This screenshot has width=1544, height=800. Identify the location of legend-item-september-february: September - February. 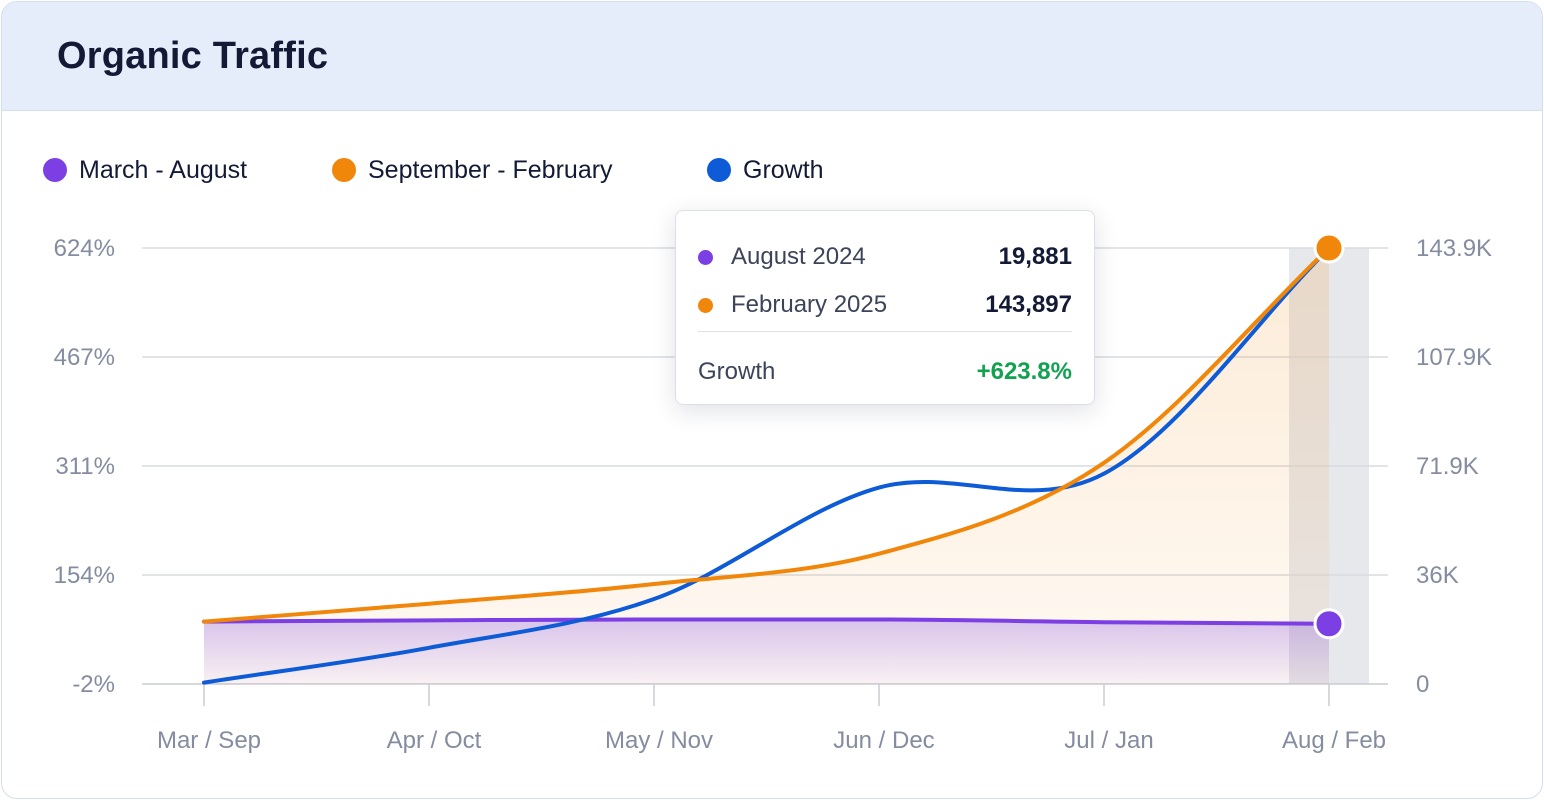
(472, 170).